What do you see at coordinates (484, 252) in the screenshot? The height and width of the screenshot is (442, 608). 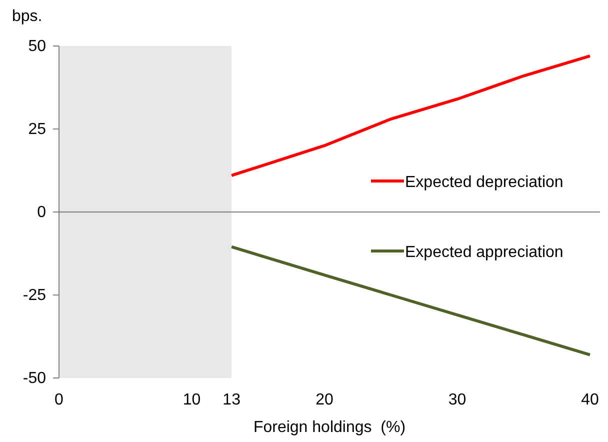 I see `legend-label: Expected appreciation` at bounding box center [484, 252].